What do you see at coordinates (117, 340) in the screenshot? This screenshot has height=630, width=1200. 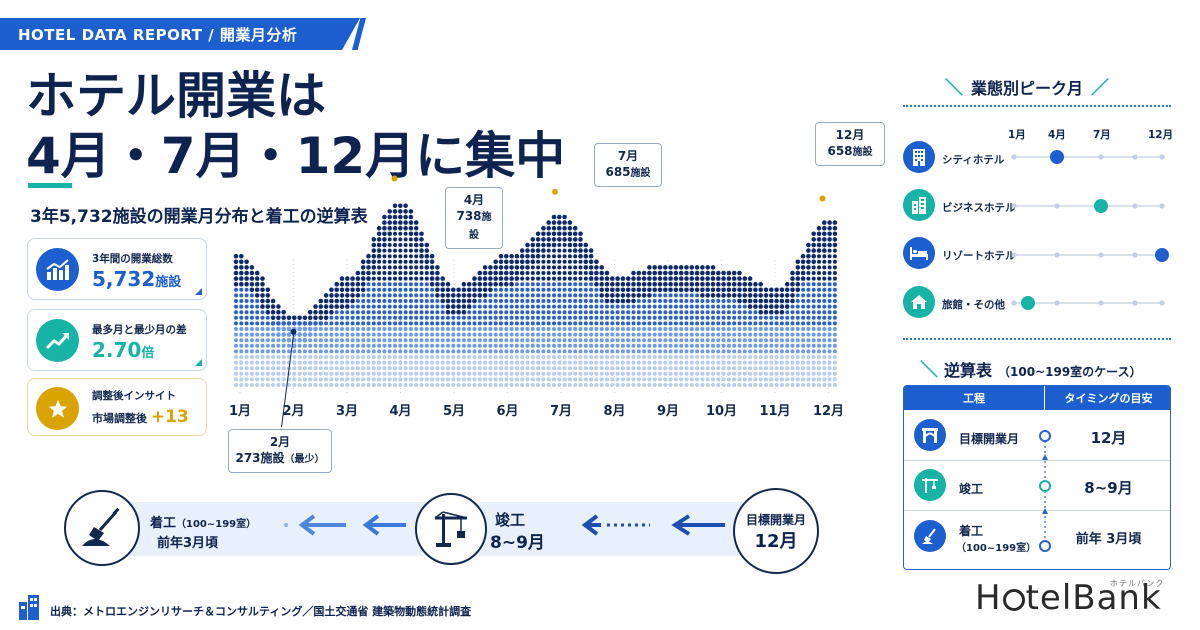 I see `stat-card-ratio: 最多月と最少月の差 2.70倍` at bounding box center [117, 340].